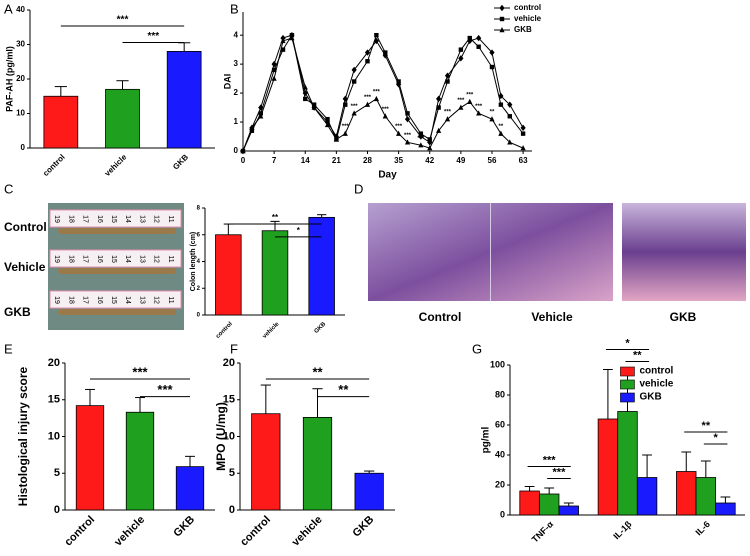  Describe the element at coordinates (236, 92) in the screenshot. I see `y-tick-label: 2` at that location.